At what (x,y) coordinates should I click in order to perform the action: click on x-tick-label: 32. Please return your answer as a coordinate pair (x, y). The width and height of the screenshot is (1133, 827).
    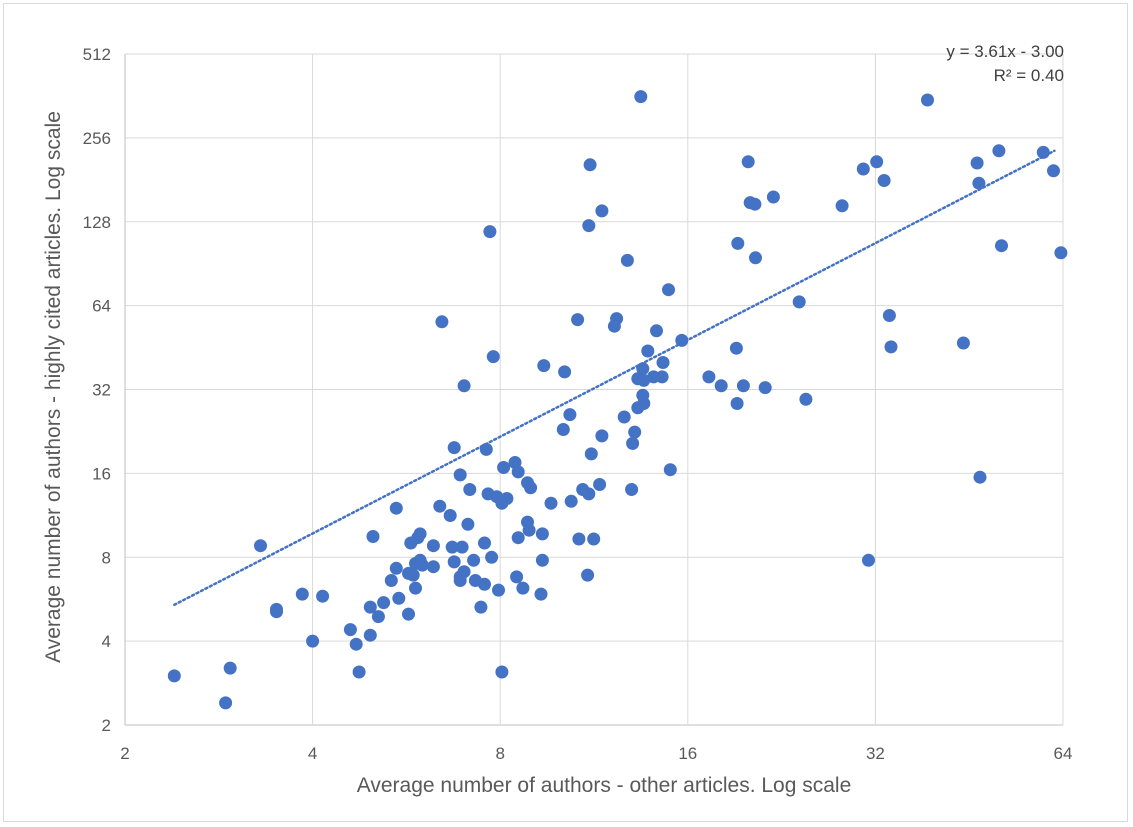
    Looking at the image, I should click on (875, 753).